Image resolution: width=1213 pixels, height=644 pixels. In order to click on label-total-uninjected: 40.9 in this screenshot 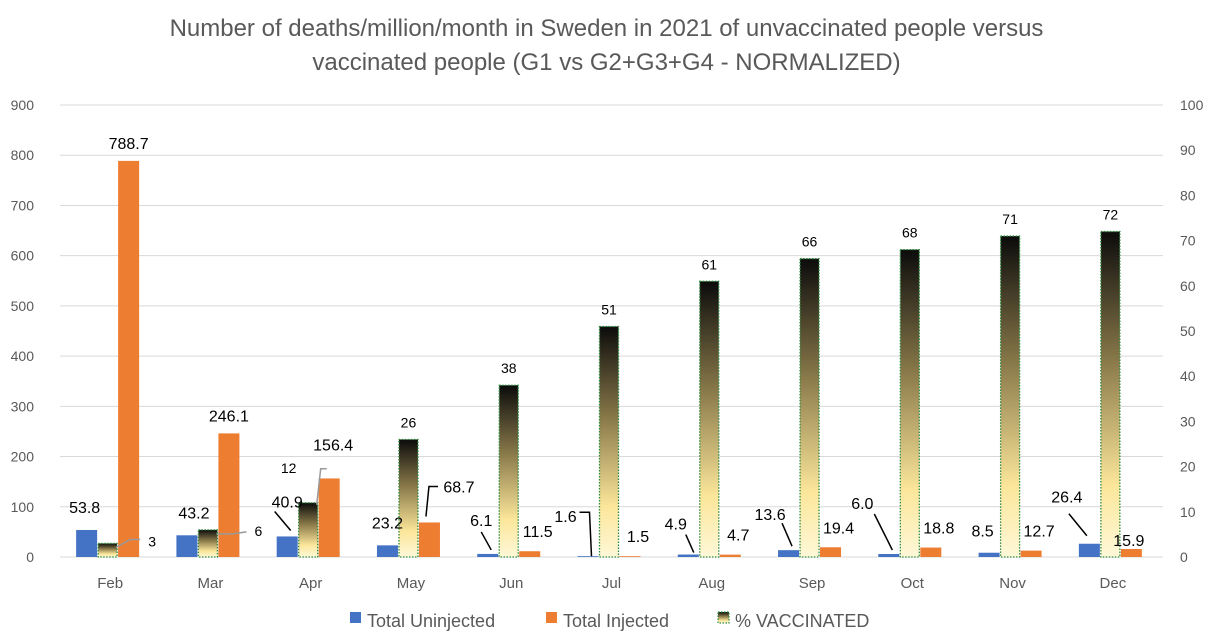, I will do `click(287, 502)`.